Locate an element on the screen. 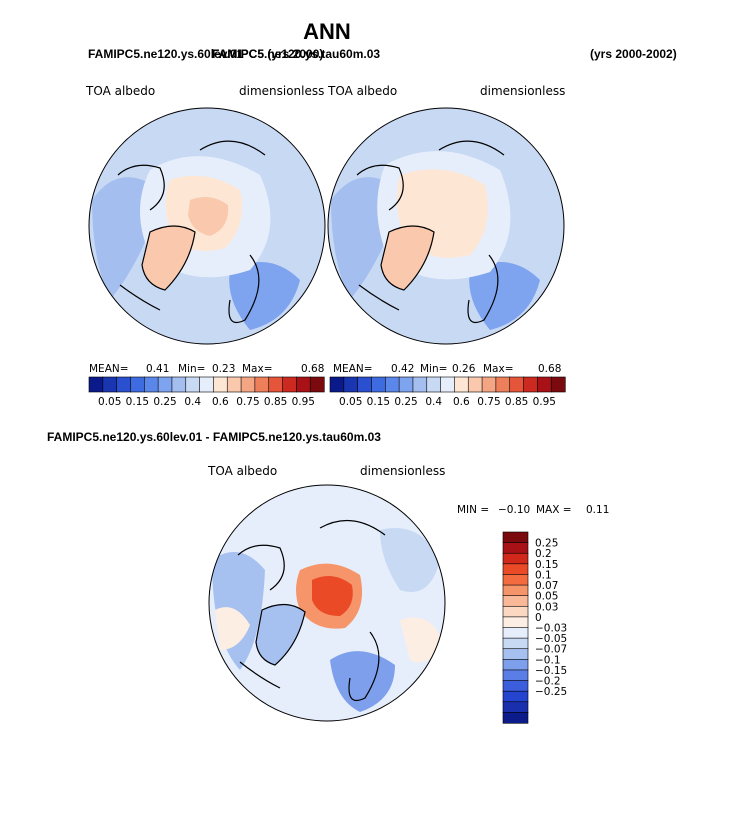  colorbar-model1: 0.05 0.15 0.25 0.4 0.6 0.75 0.85 0.95 is located at coordinates (206, 392).